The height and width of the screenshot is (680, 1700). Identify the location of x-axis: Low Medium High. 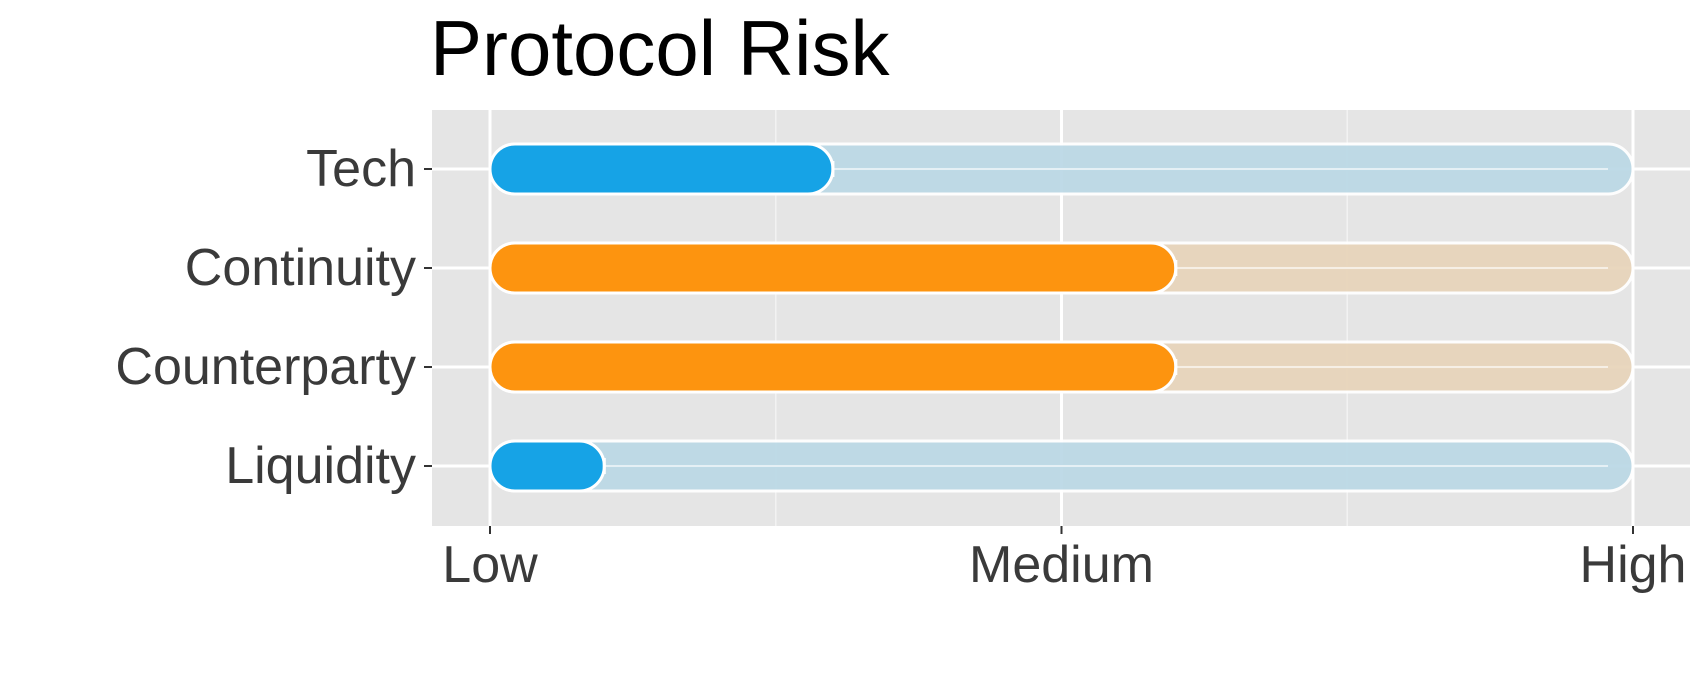
(1064, 560).